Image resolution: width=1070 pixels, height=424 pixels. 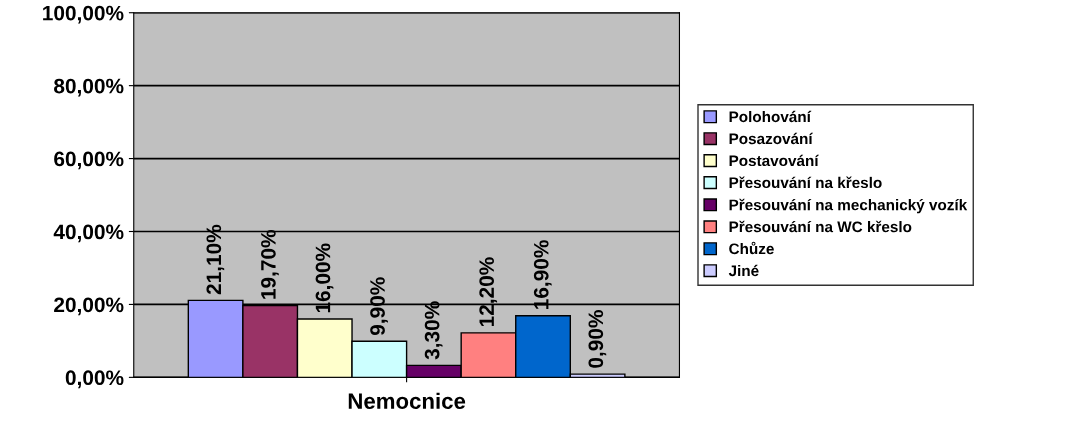 What do you see at coordinates (771, 138) in the screenshot?
I see `legend-label: Posazování` at bounding box center [771, 138].